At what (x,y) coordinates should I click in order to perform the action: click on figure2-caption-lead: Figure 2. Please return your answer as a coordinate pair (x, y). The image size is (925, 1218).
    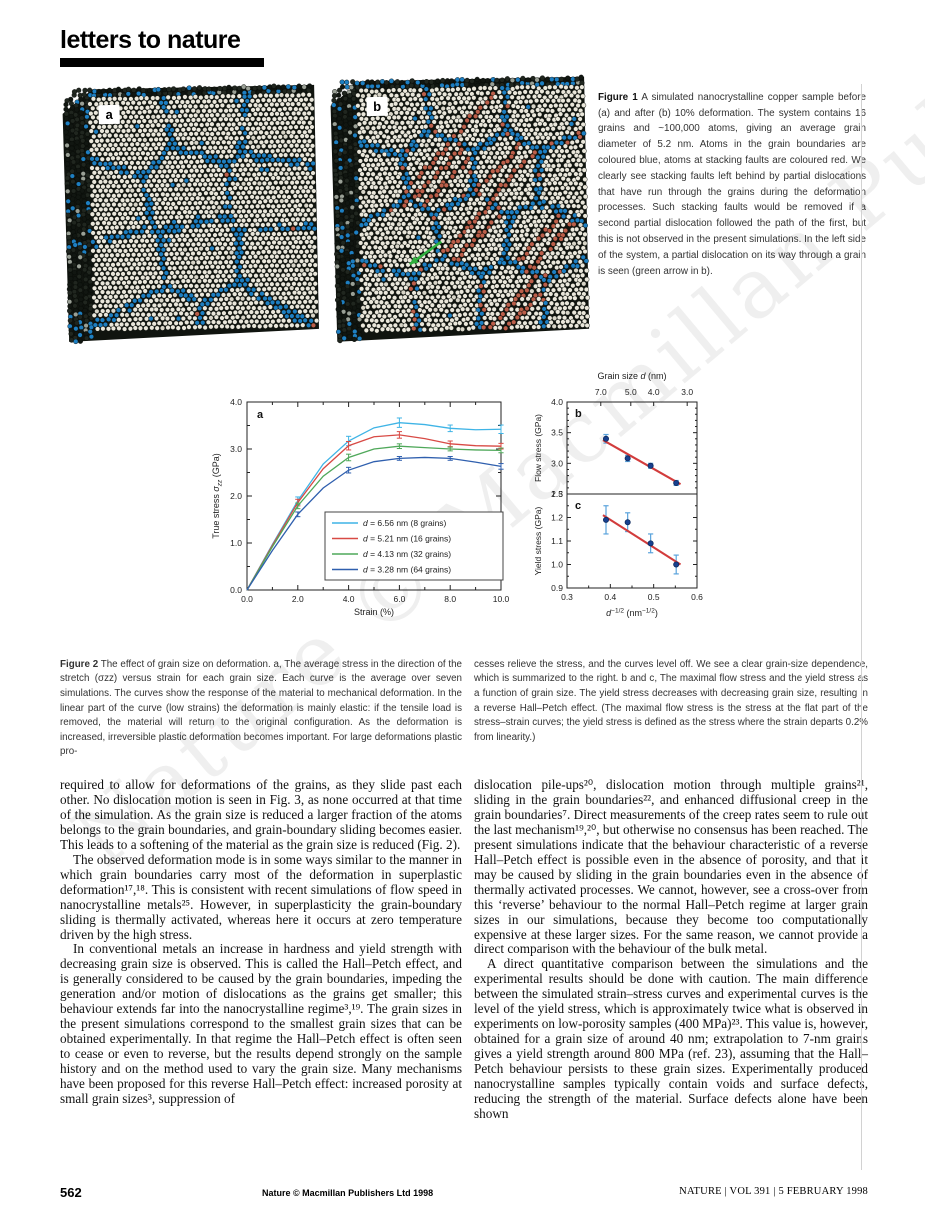
    Looking at the image, I should click on (79, 664).